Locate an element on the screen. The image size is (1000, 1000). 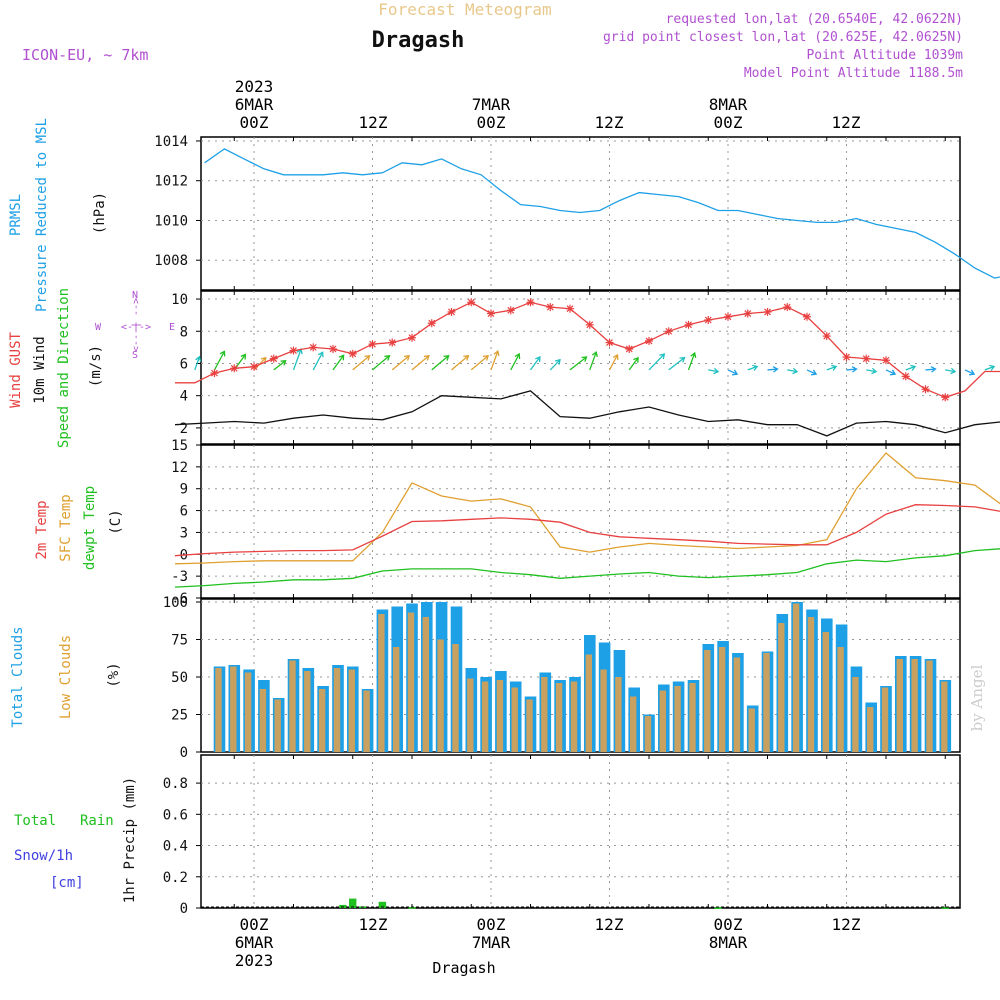
y-tick-label: 4 is located at coordinates (184, 397).